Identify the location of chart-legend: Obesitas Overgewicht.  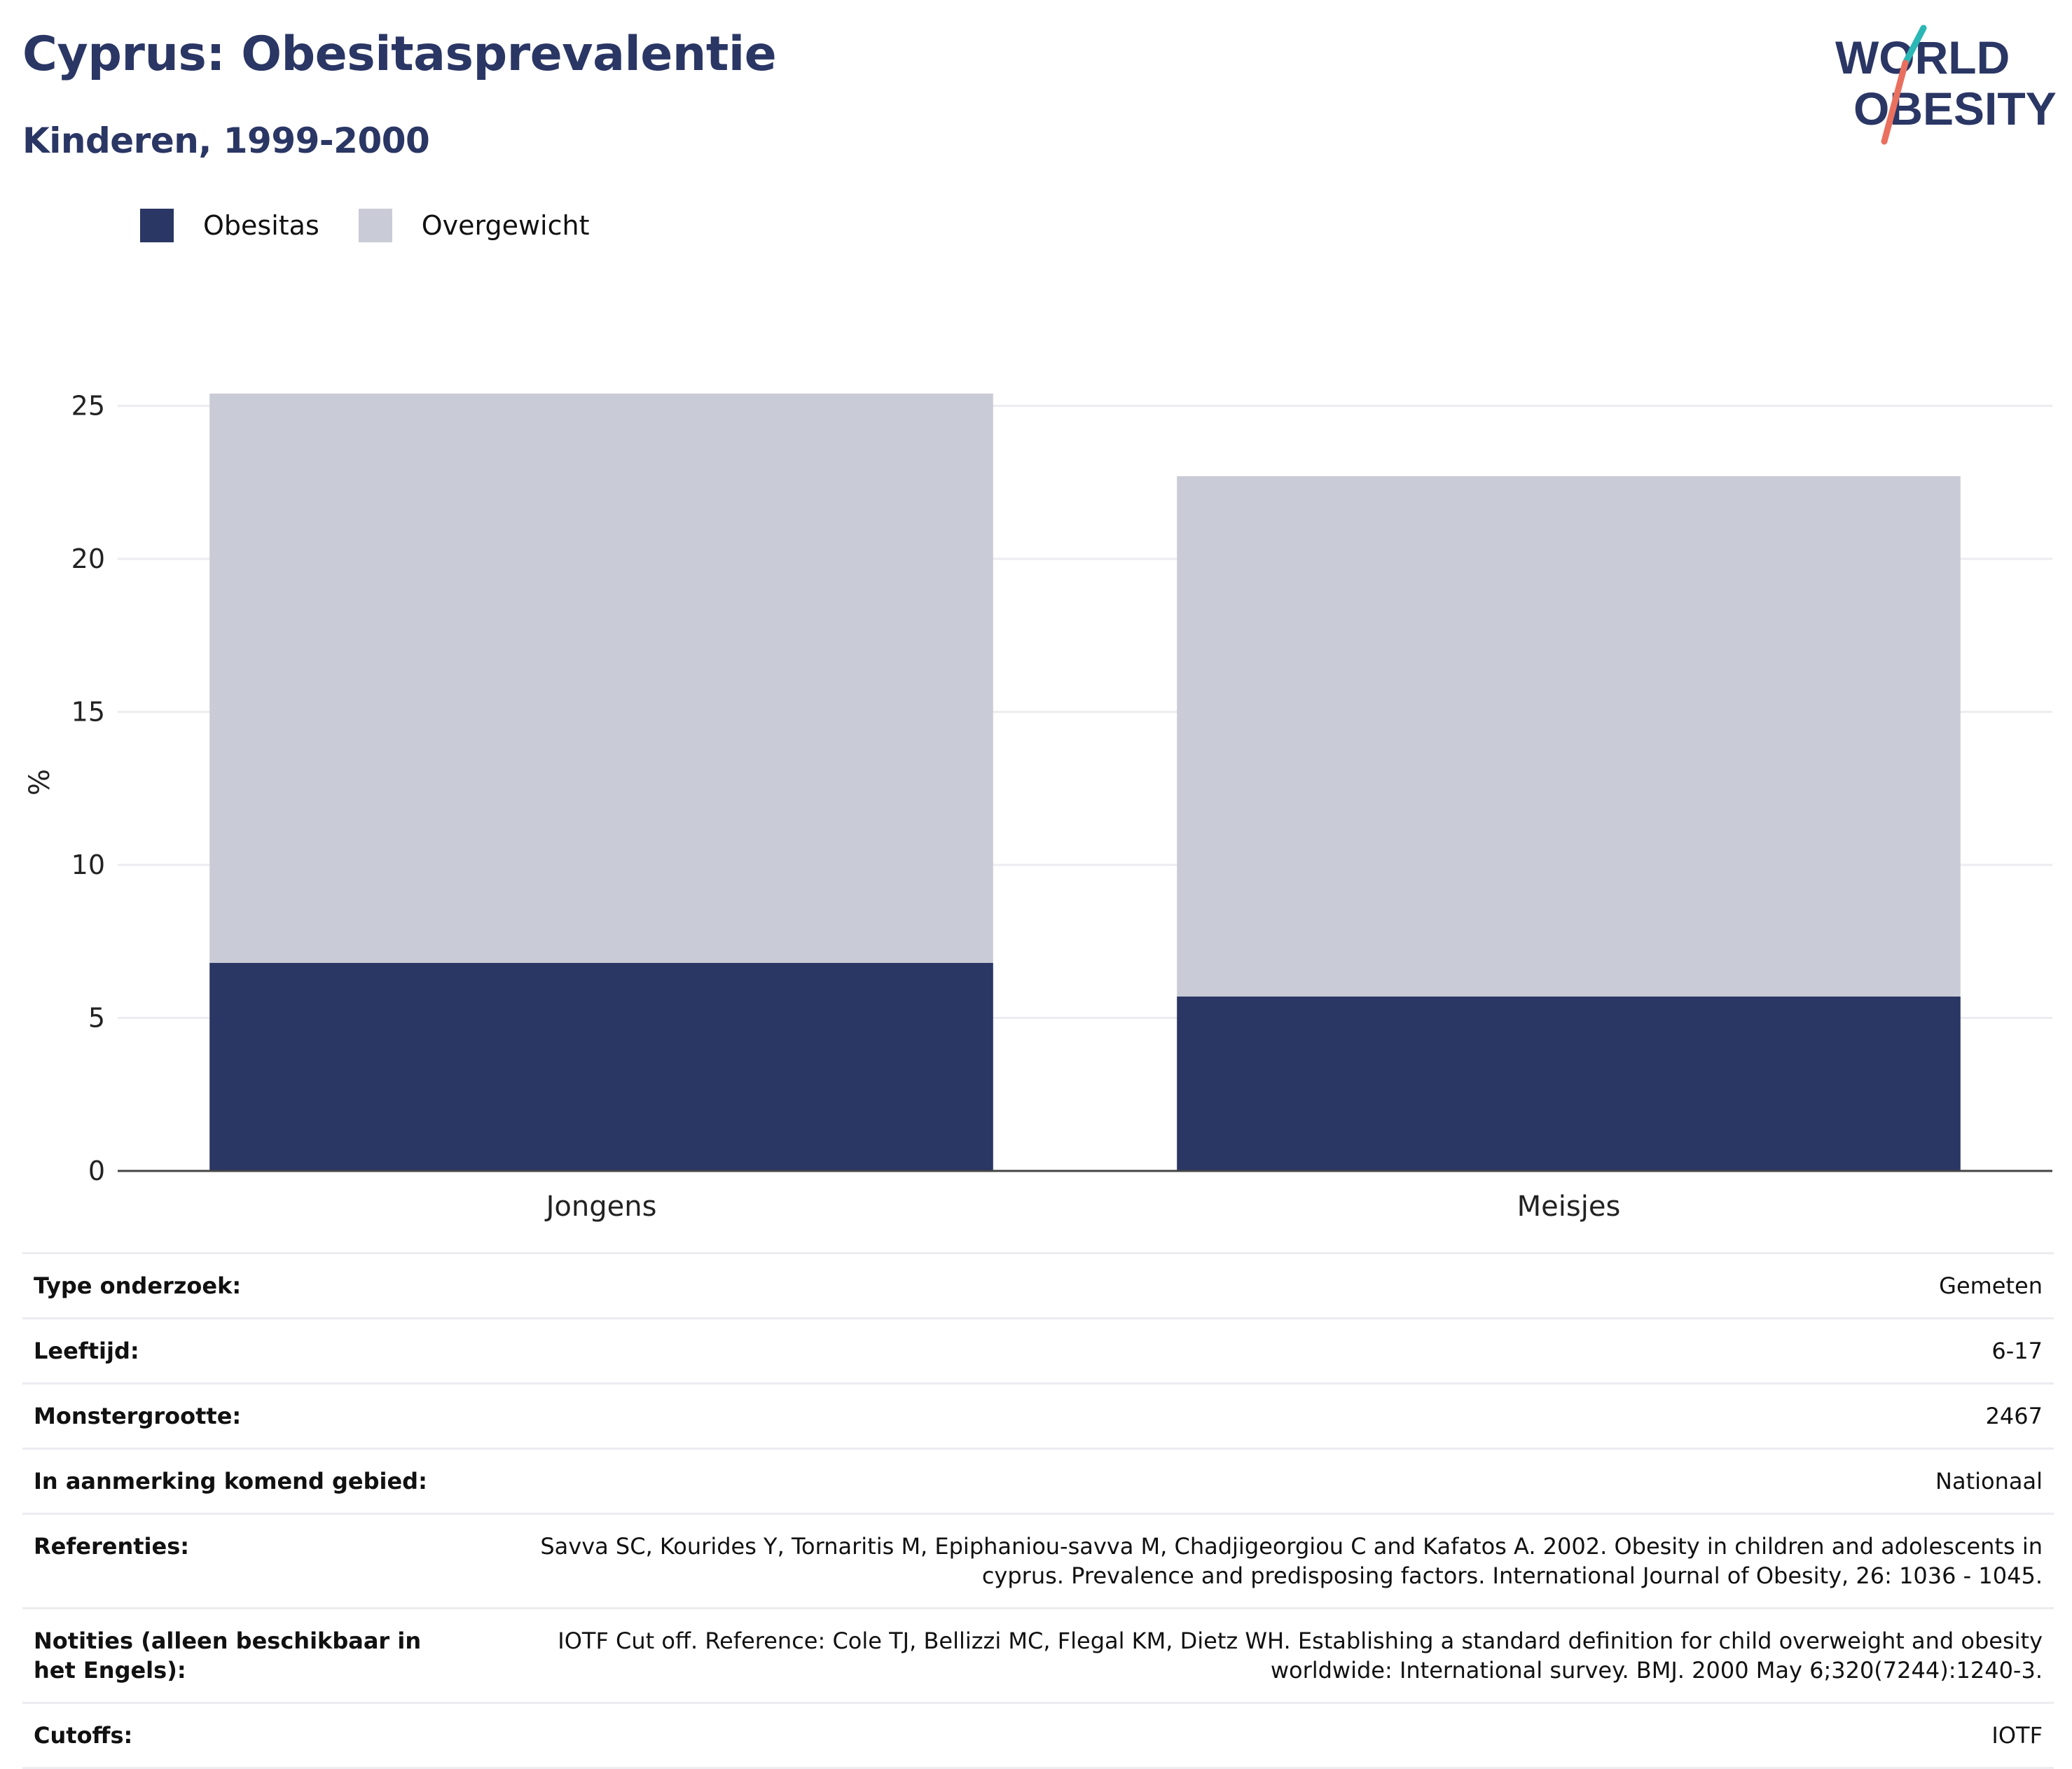
(384, 226).